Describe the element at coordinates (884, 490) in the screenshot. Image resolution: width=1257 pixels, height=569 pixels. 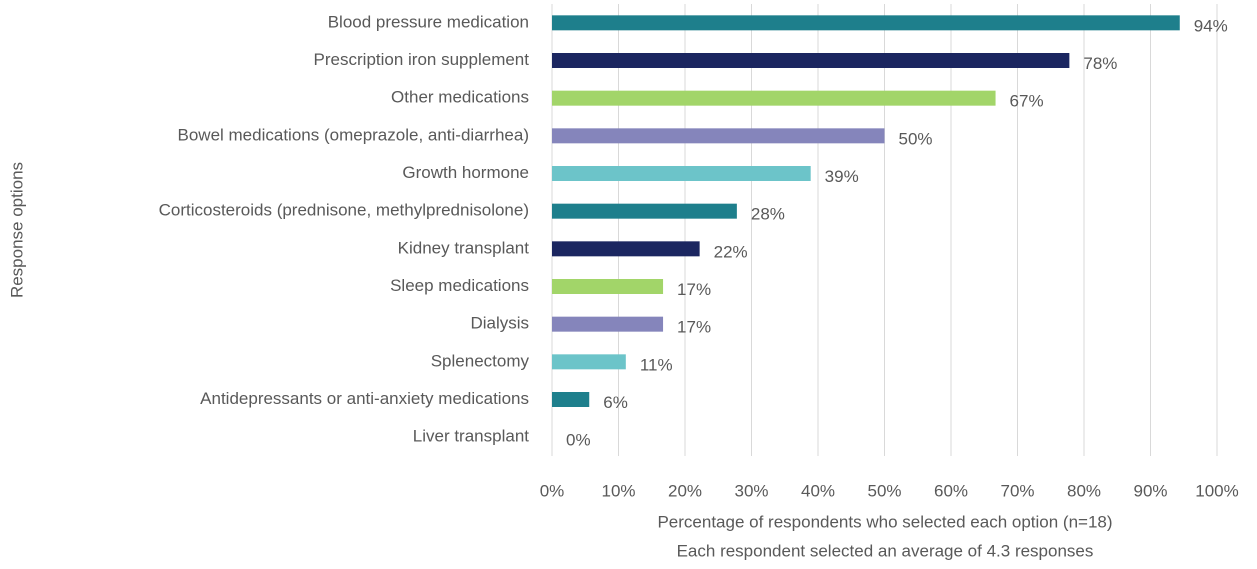
I see `x-tick-label: 50%` at that location.